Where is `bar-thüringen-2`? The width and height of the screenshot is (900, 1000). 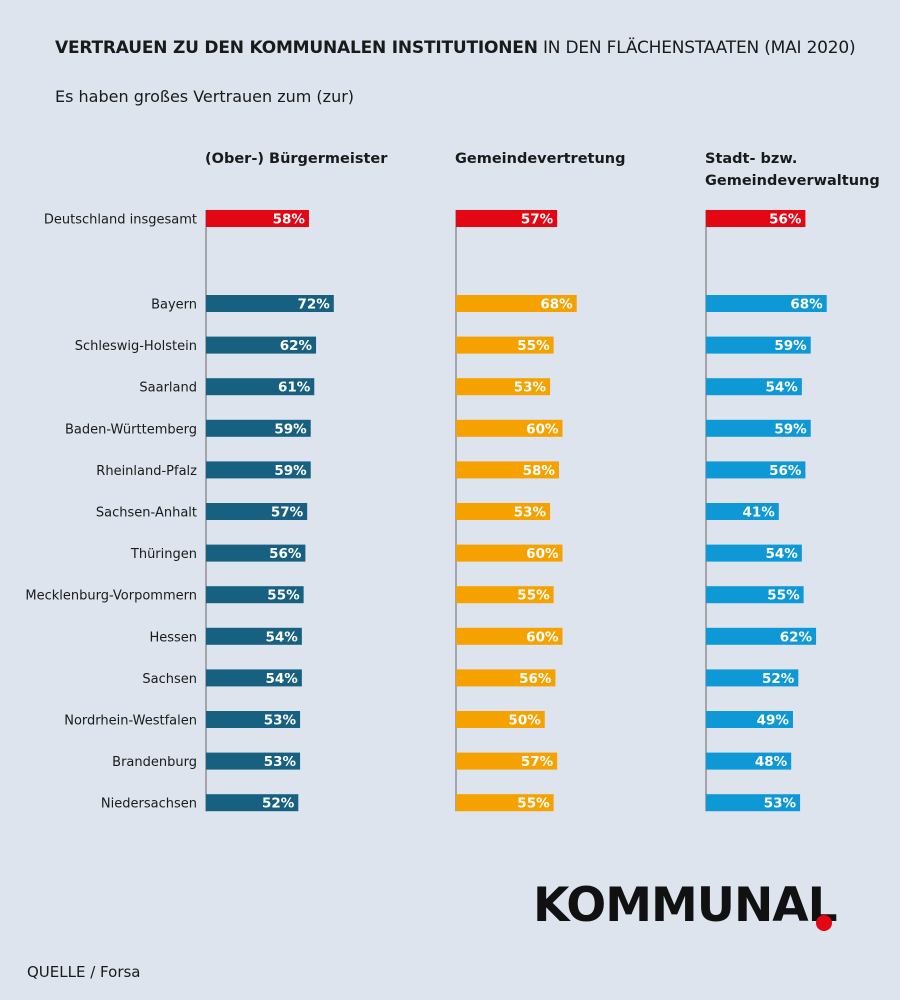 bar-thüringen-2 is located at coordinates (509, 553).